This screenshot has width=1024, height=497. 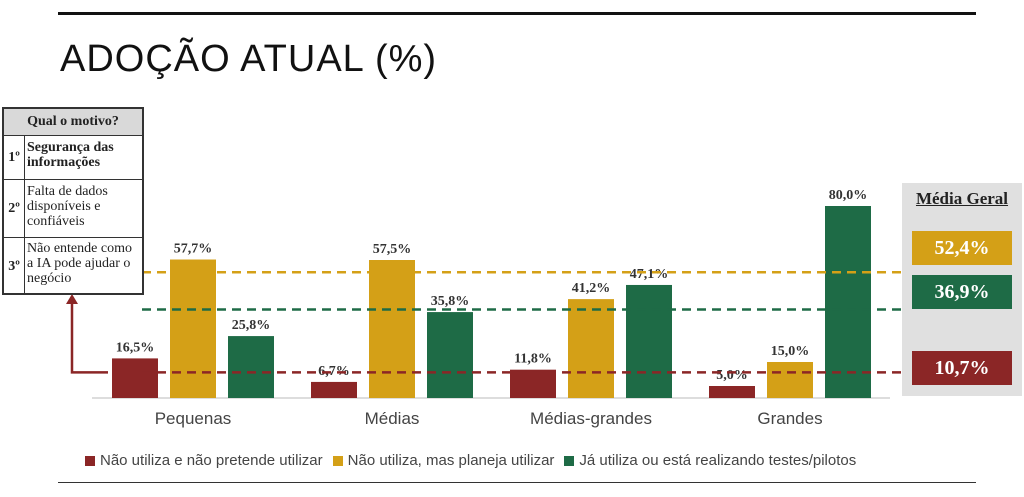 What do you see at coordinates (67, 206) in the screenshot?
I see `reason-text: Falta de dados disponíveis e confiáveis` at bounding box center [67, 206].